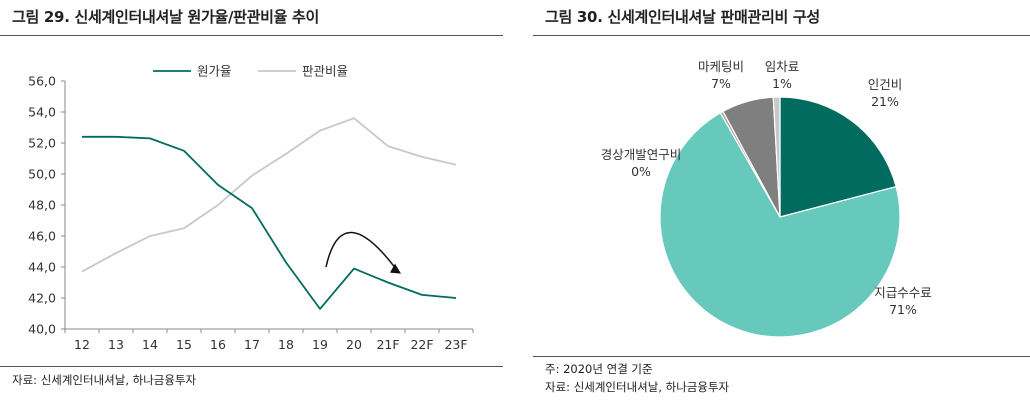 Image resolution: width=1030 pixels, height=400 pixels. What do you see at coordinates (395, 268) in the screenshot?
I see `trend-arrow-head` at bounding box center [395, 268].